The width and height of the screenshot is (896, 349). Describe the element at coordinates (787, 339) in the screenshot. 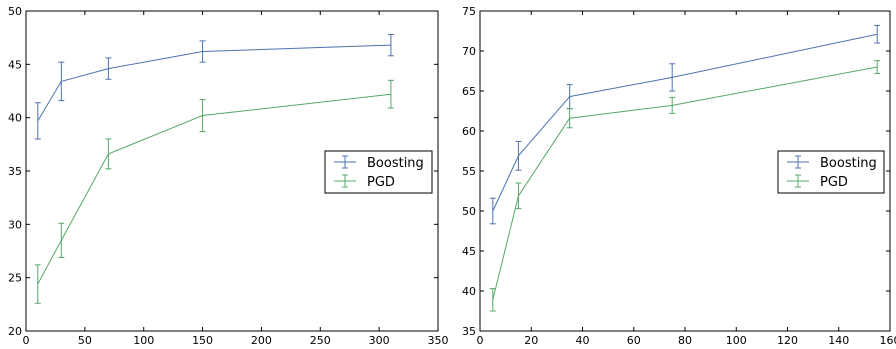

I see `x-tick-label: 120` at that location.